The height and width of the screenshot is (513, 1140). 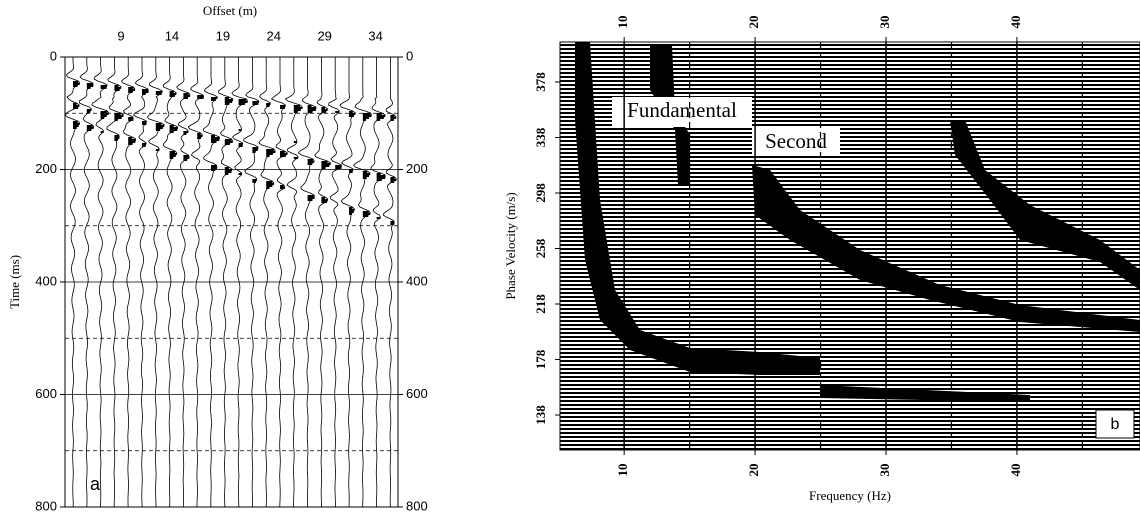 I want to click on x-tick-label: 14, so click(x=172, y=35).